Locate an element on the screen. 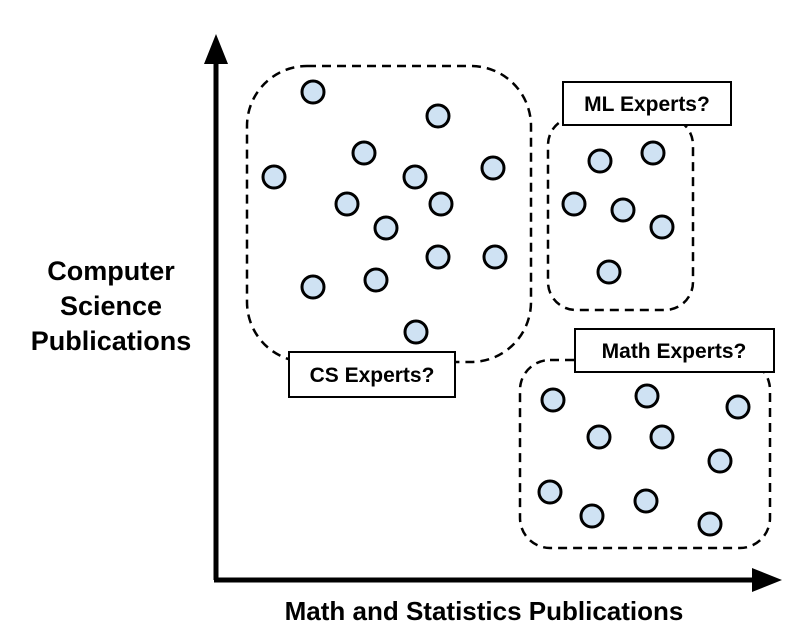  ml-cluster-label: ML Experts? is located at coordinates (647, 103).